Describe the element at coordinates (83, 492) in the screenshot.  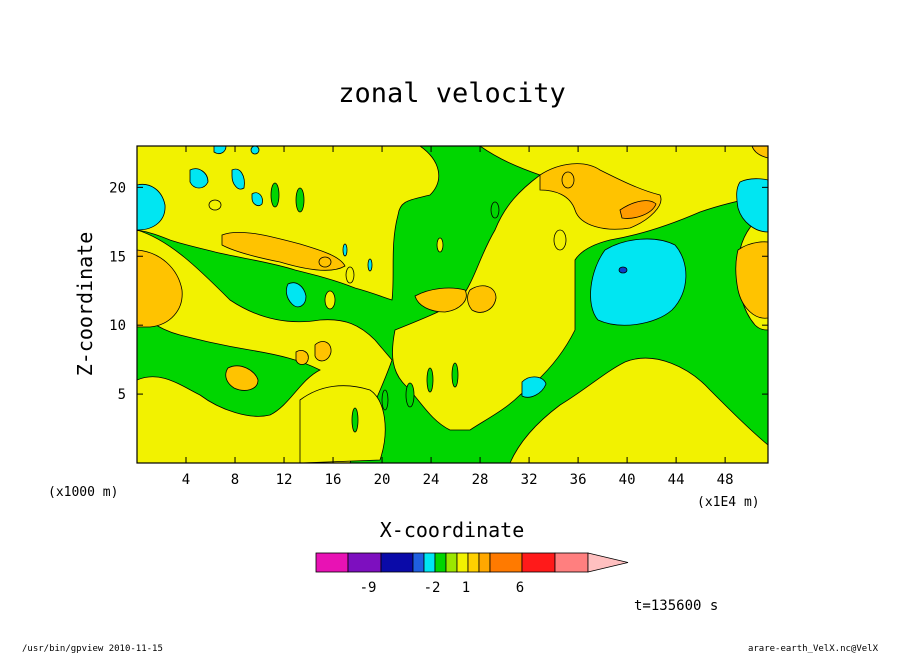
I see `y-unit-label: (x1000 m)` at that location.